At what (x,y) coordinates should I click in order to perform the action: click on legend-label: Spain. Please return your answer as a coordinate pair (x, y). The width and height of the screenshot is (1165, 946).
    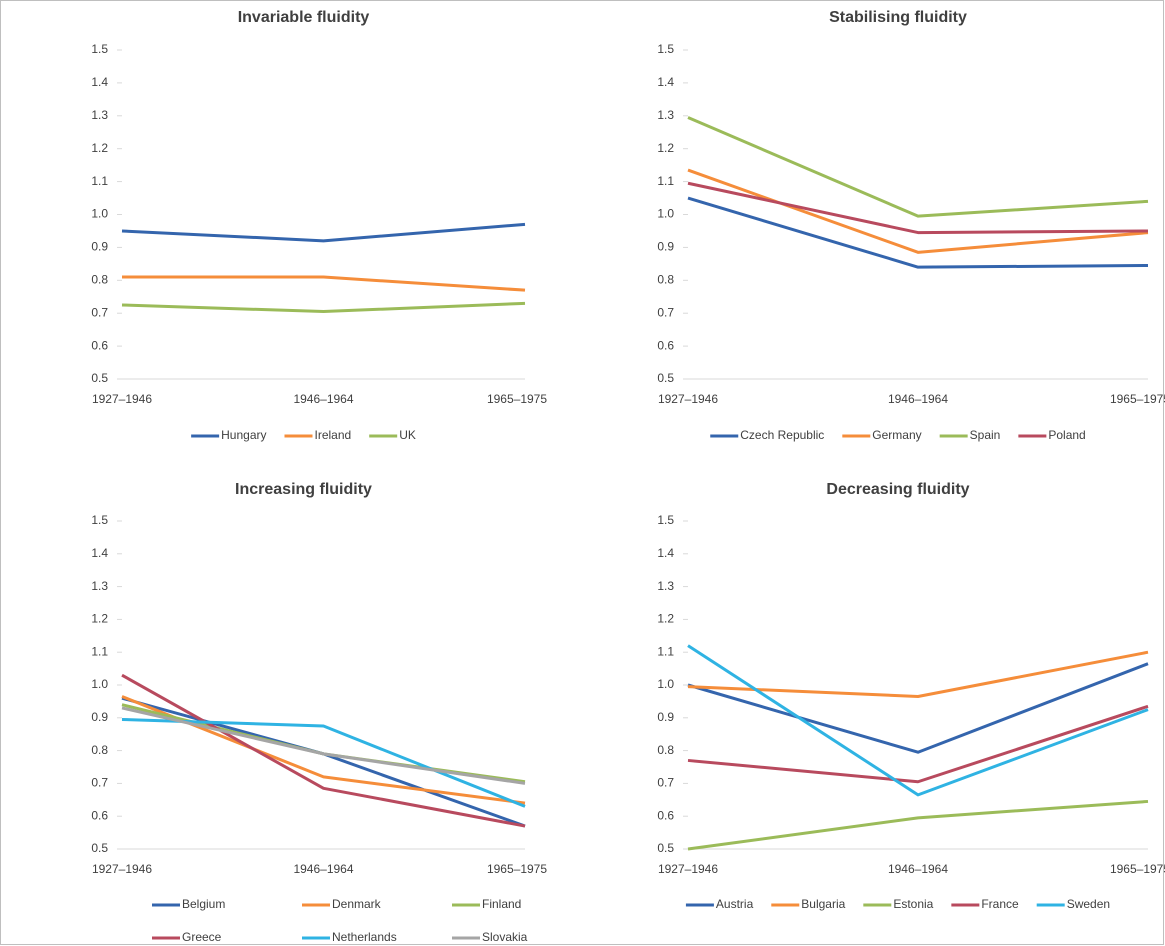
    Looking at the image, I should click on (985, 435).